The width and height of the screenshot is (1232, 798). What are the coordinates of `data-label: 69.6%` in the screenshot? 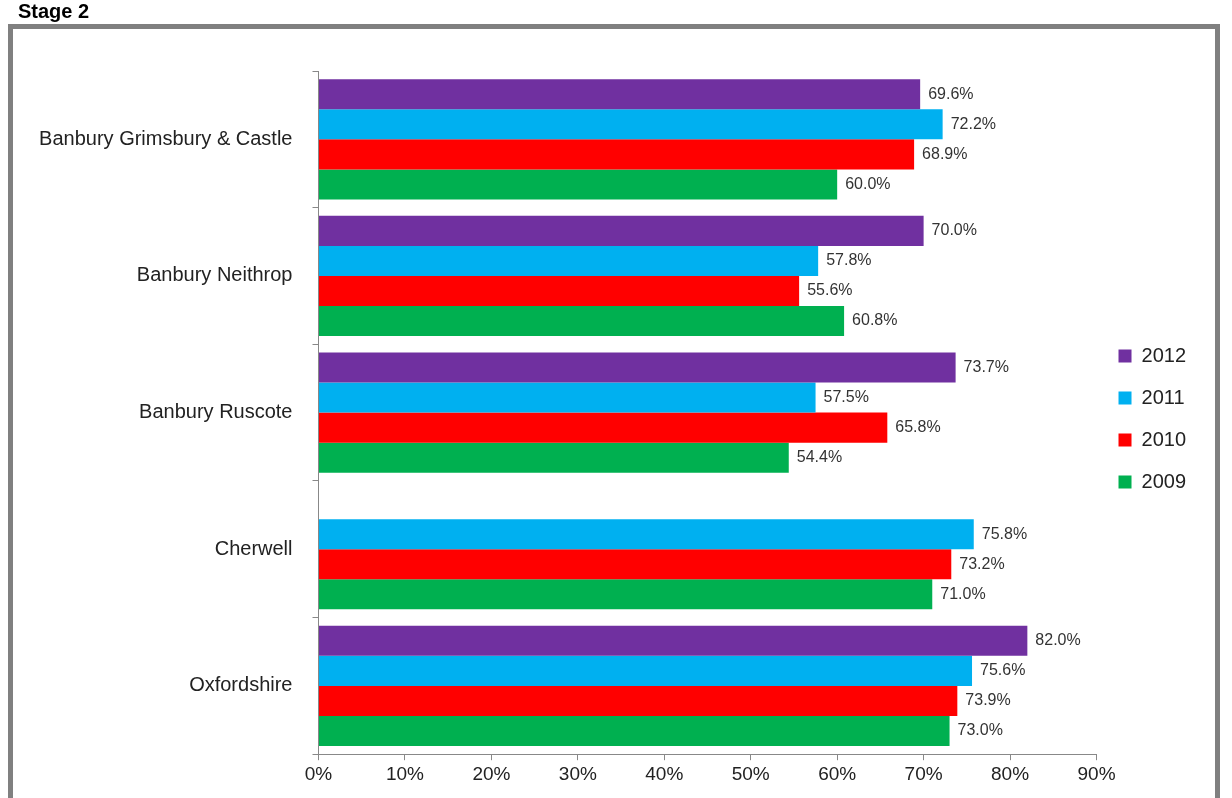 It's located at (951, 93).